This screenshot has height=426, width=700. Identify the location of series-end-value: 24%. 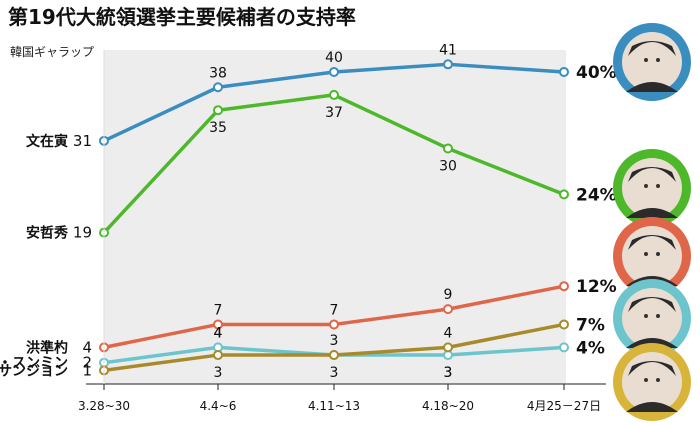
(596, 195).